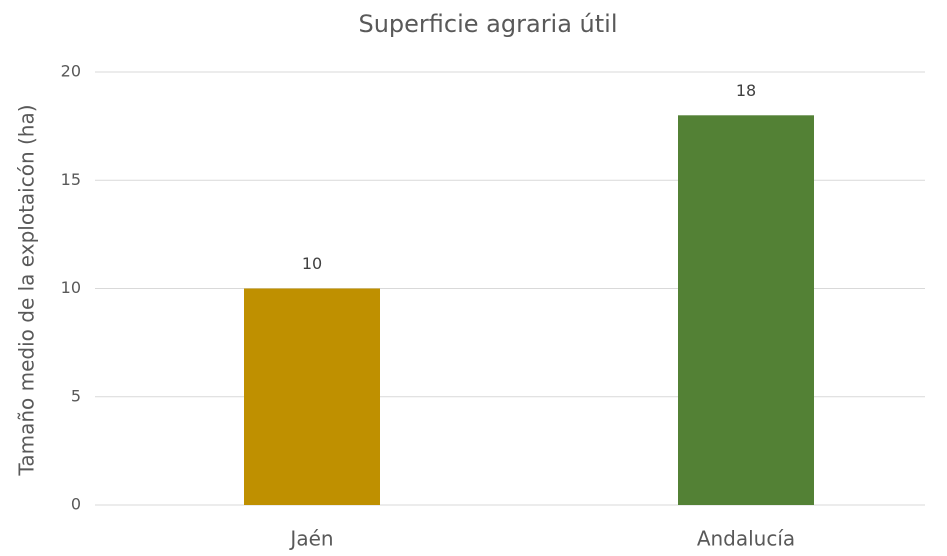 This screenshot has width=947, height=556. Describe the element at coordinates (487, 24) in the screenshot. I see `chart-title: Superficie agraria útil` at that location.